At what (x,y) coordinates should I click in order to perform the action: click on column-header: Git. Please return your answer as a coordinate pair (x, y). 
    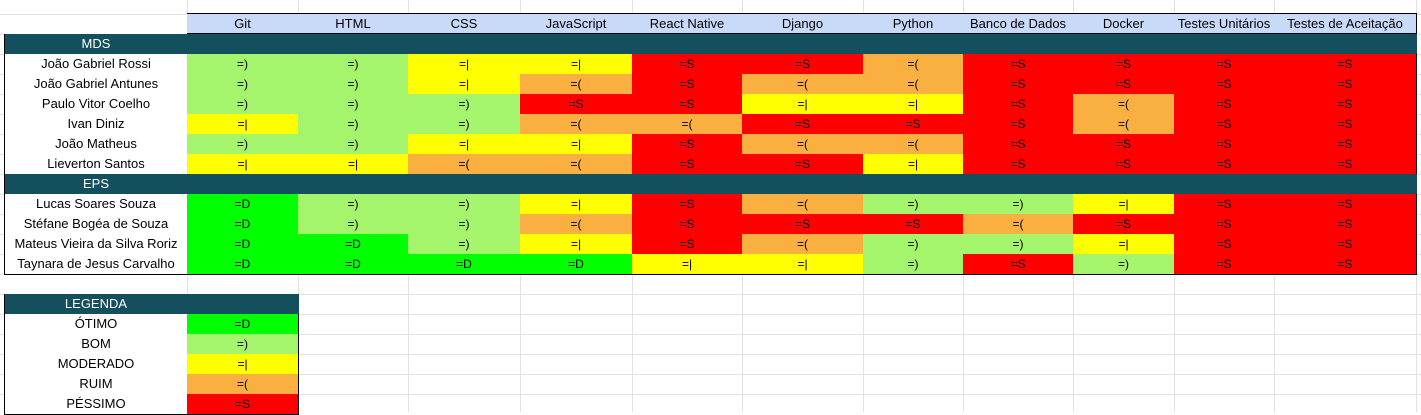
    Looking at the image, I should click on (243, 23).